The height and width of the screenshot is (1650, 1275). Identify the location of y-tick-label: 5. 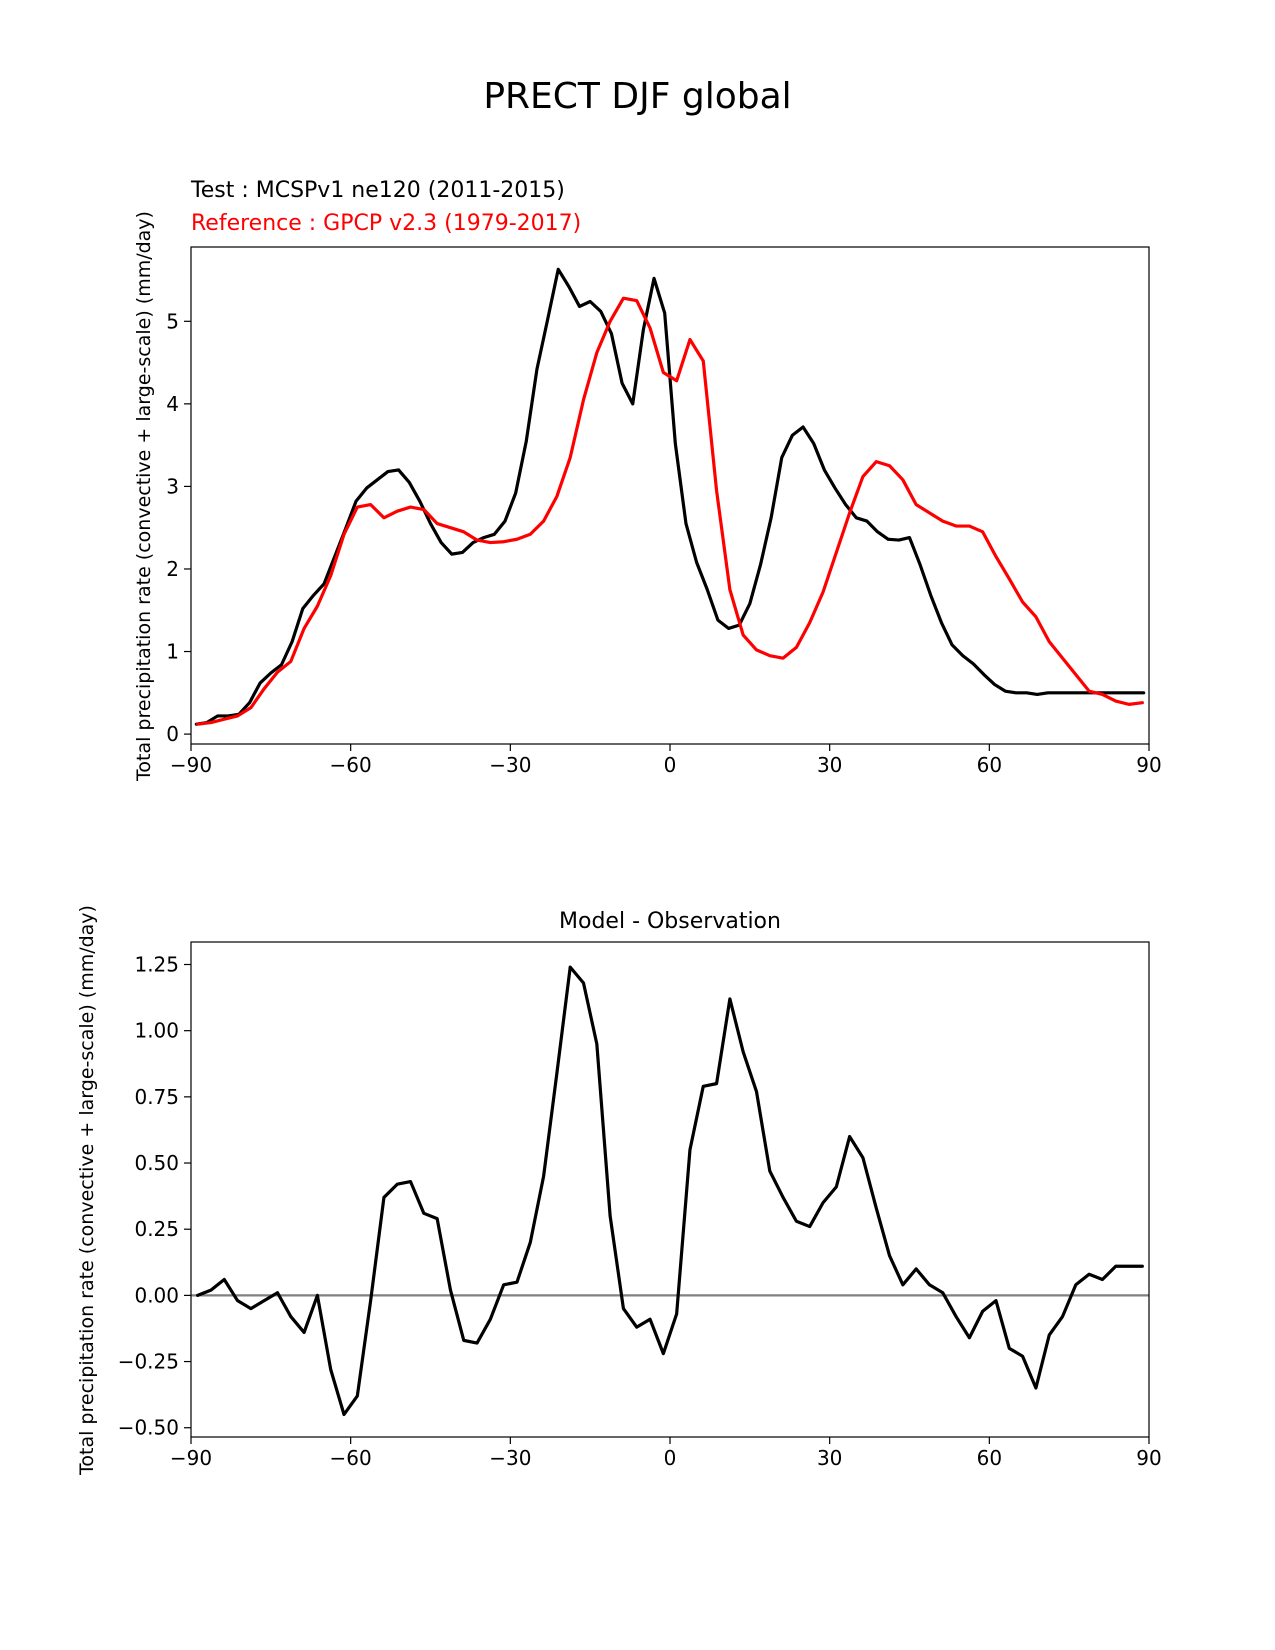
(172, 321).